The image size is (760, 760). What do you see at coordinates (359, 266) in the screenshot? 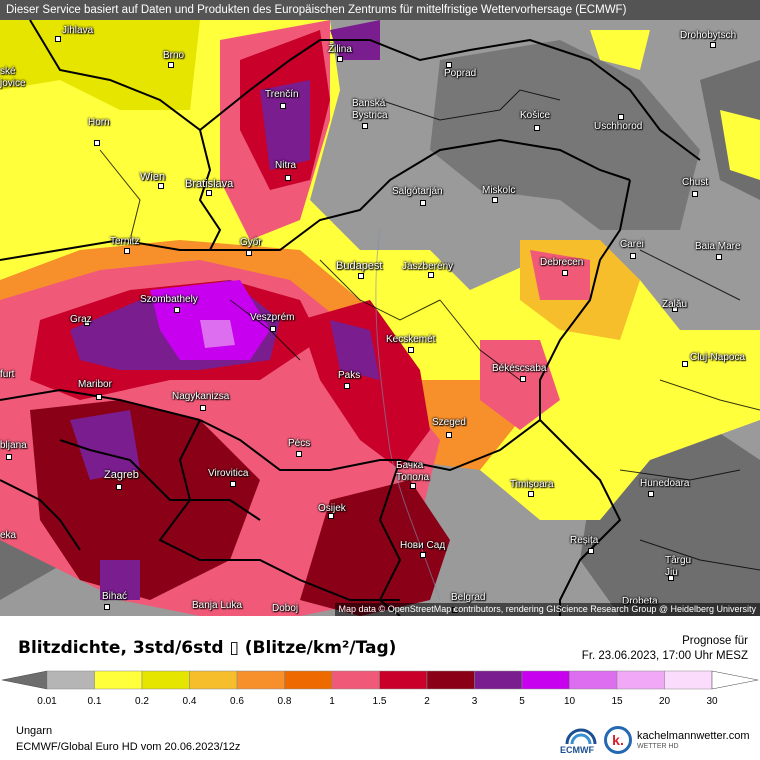
I see `city-label-budapest: Budapest` at bounding box center [359, 266].